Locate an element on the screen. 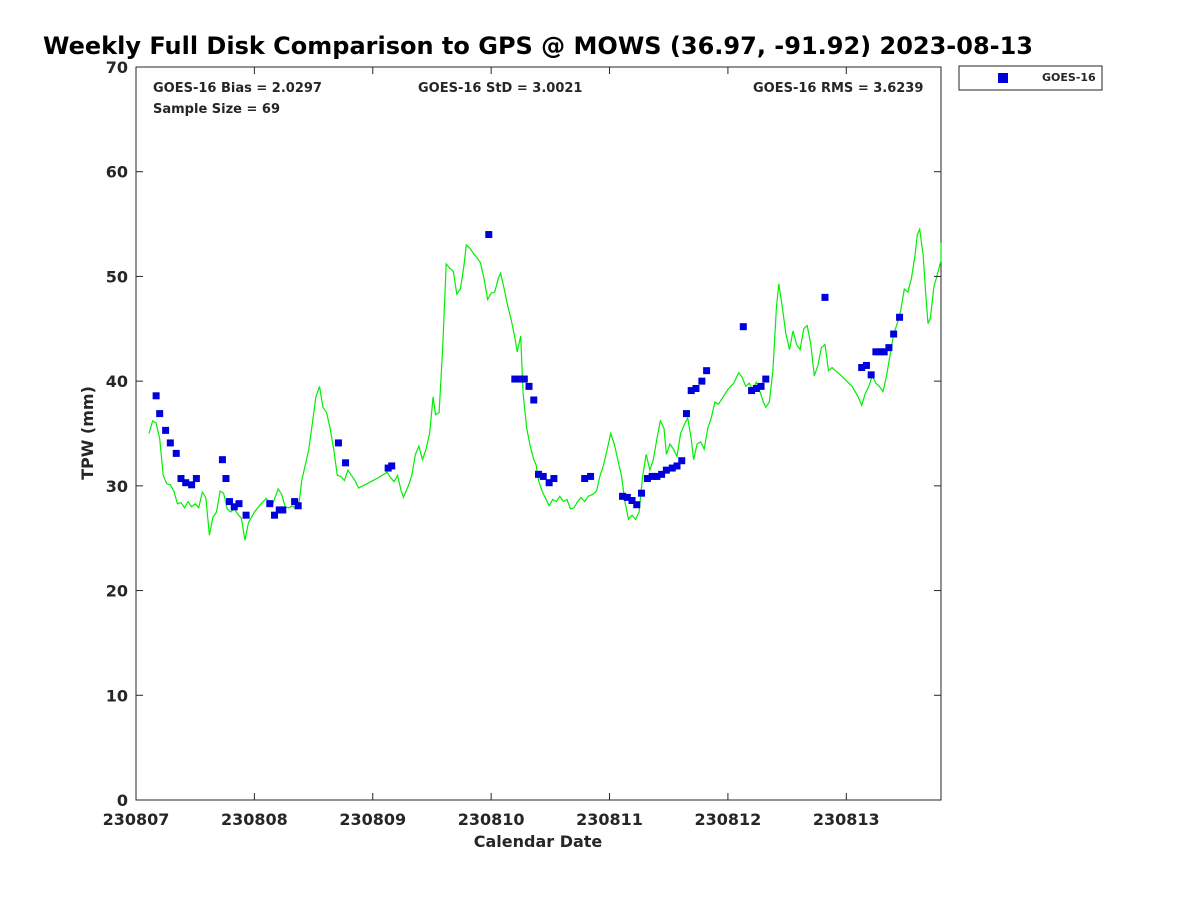 This screenshot has width=1200, height=900. legend-box is located at coordinates (1030, 78).